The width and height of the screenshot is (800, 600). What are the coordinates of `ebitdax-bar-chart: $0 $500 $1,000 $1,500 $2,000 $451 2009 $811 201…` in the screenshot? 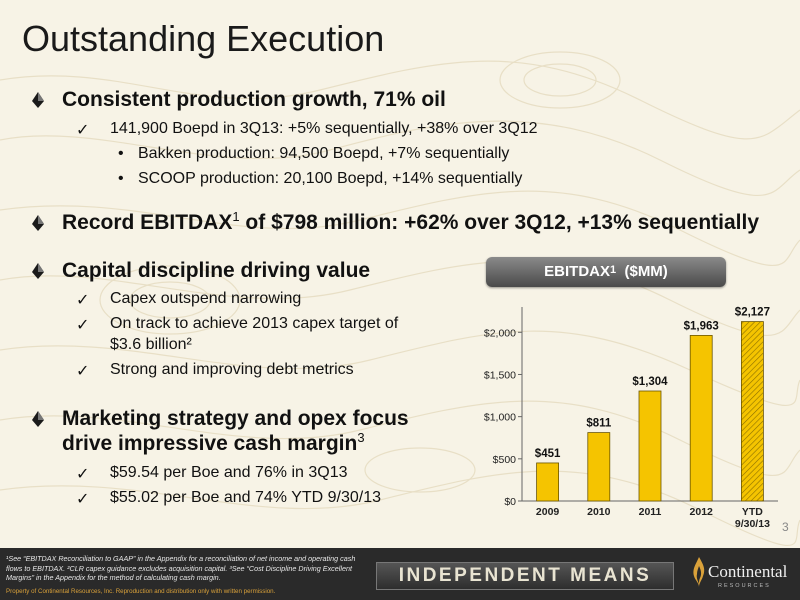 It's located at (631, 418).